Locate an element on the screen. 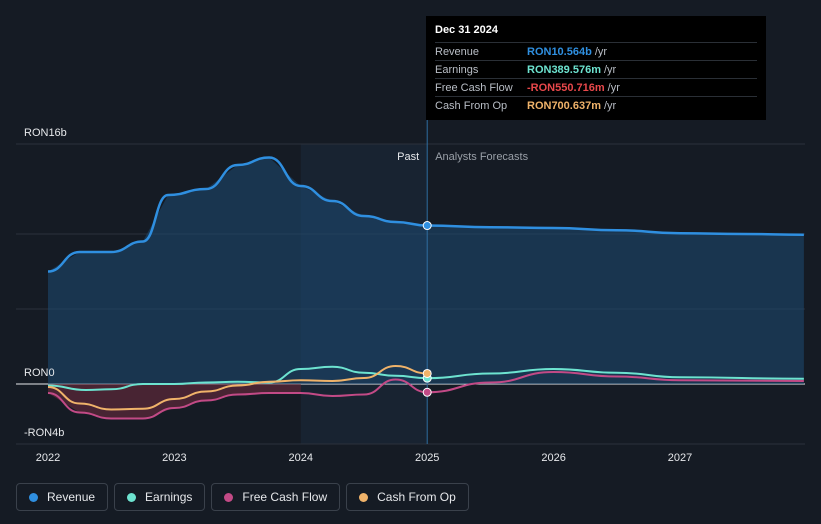  tooltip-row-cash-from-op: Cash From Op RON700.637m /yr is located at coordinates (596, 105).